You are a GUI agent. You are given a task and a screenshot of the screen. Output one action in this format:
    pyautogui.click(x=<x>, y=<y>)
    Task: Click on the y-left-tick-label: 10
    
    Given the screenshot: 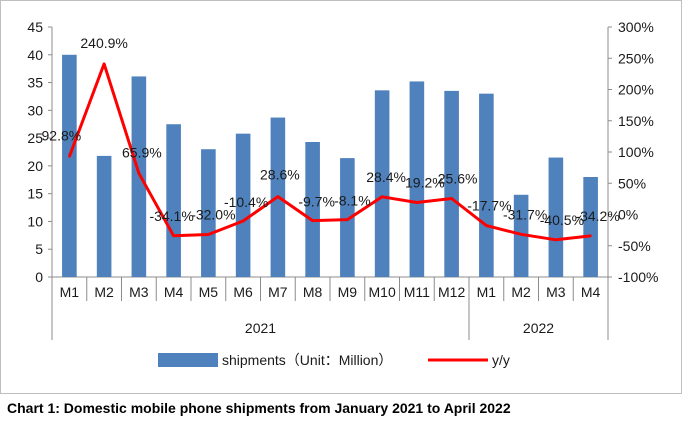 What is the action you would take?
    pyautogui.click(x=35, y=221)
    